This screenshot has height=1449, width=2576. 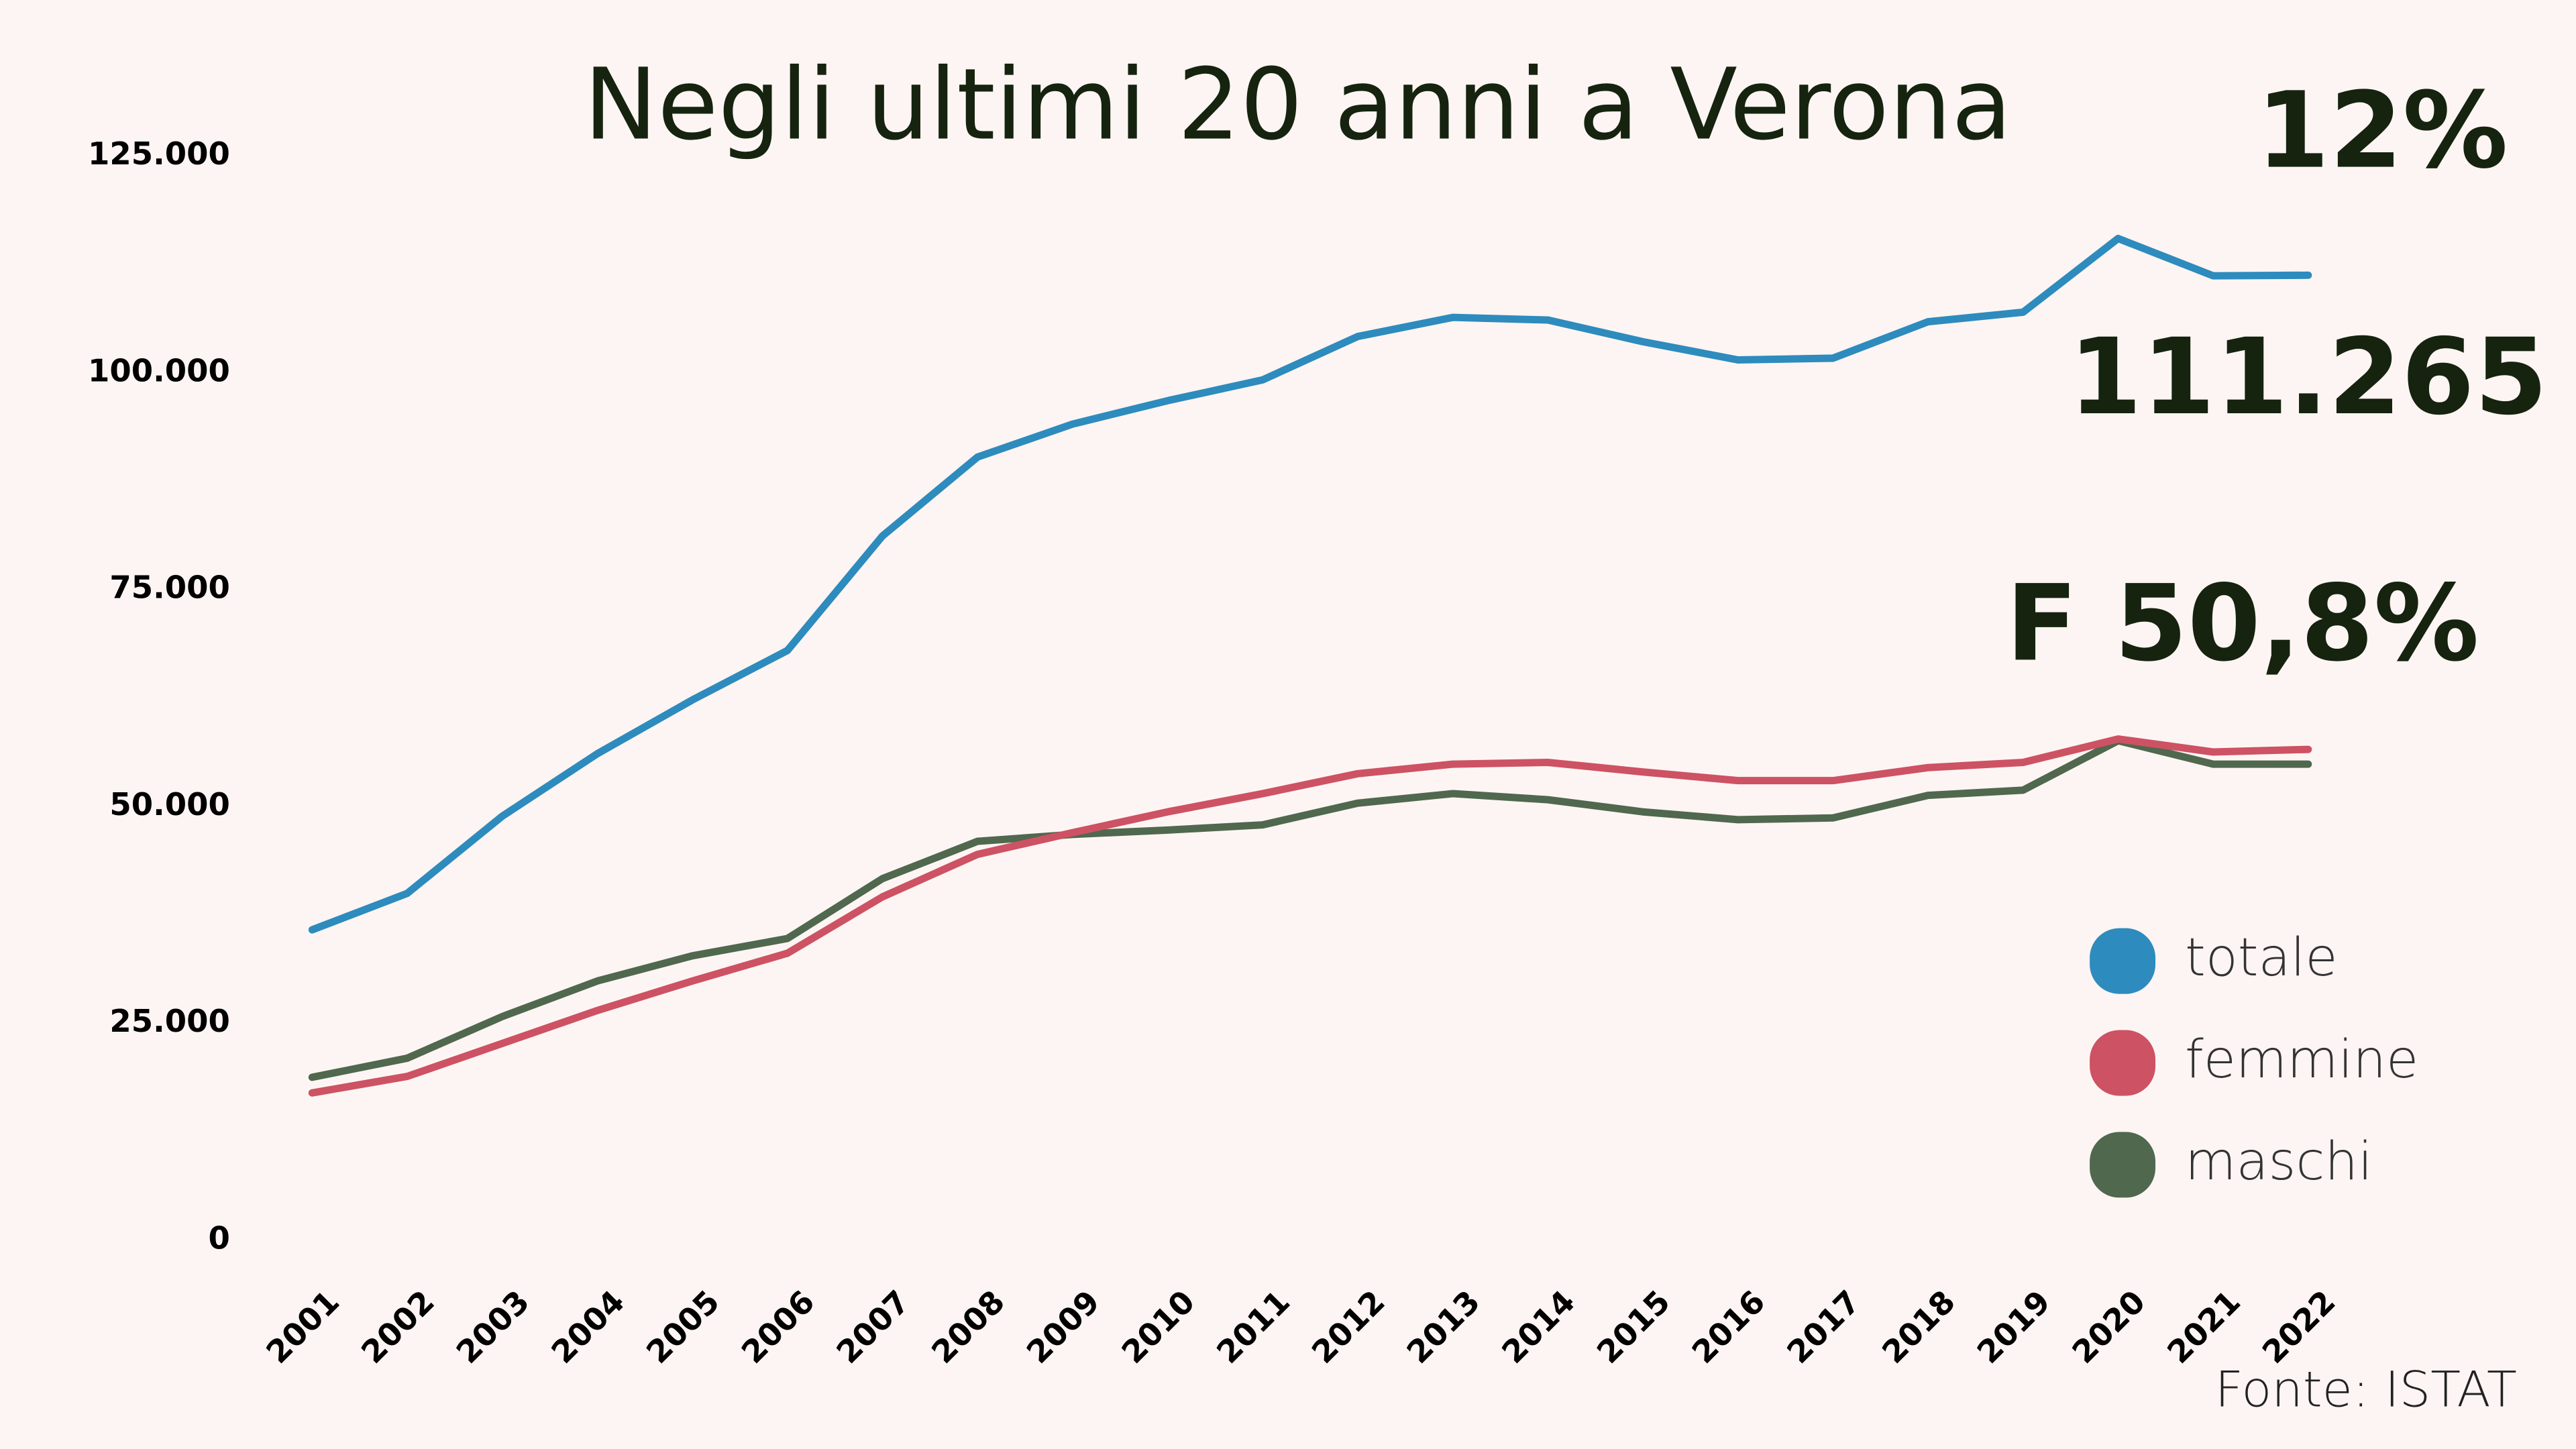 I want to click on y-tick-label: 125.000, so click(x=159, y=154).